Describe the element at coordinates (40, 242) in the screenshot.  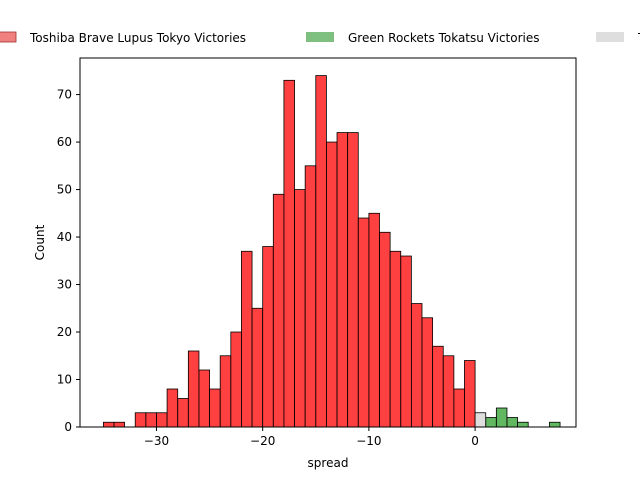
I see `y-axis-label: Count` at that location.